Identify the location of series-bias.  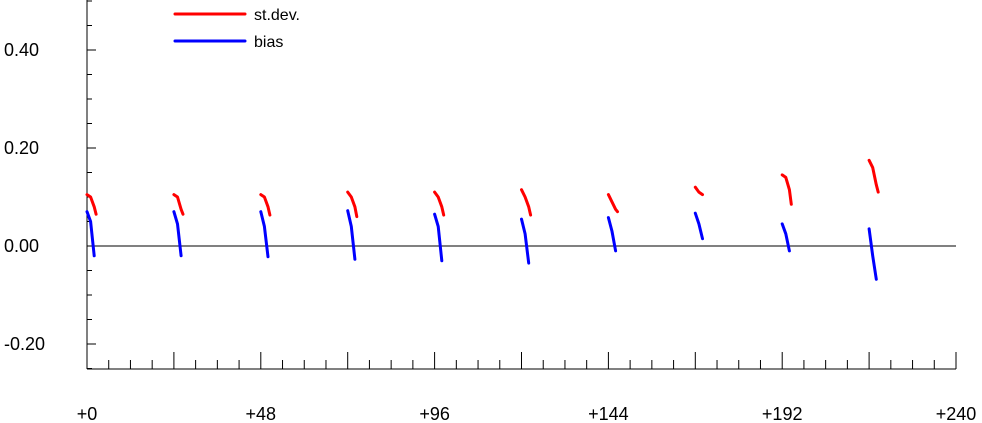
(481, 245).